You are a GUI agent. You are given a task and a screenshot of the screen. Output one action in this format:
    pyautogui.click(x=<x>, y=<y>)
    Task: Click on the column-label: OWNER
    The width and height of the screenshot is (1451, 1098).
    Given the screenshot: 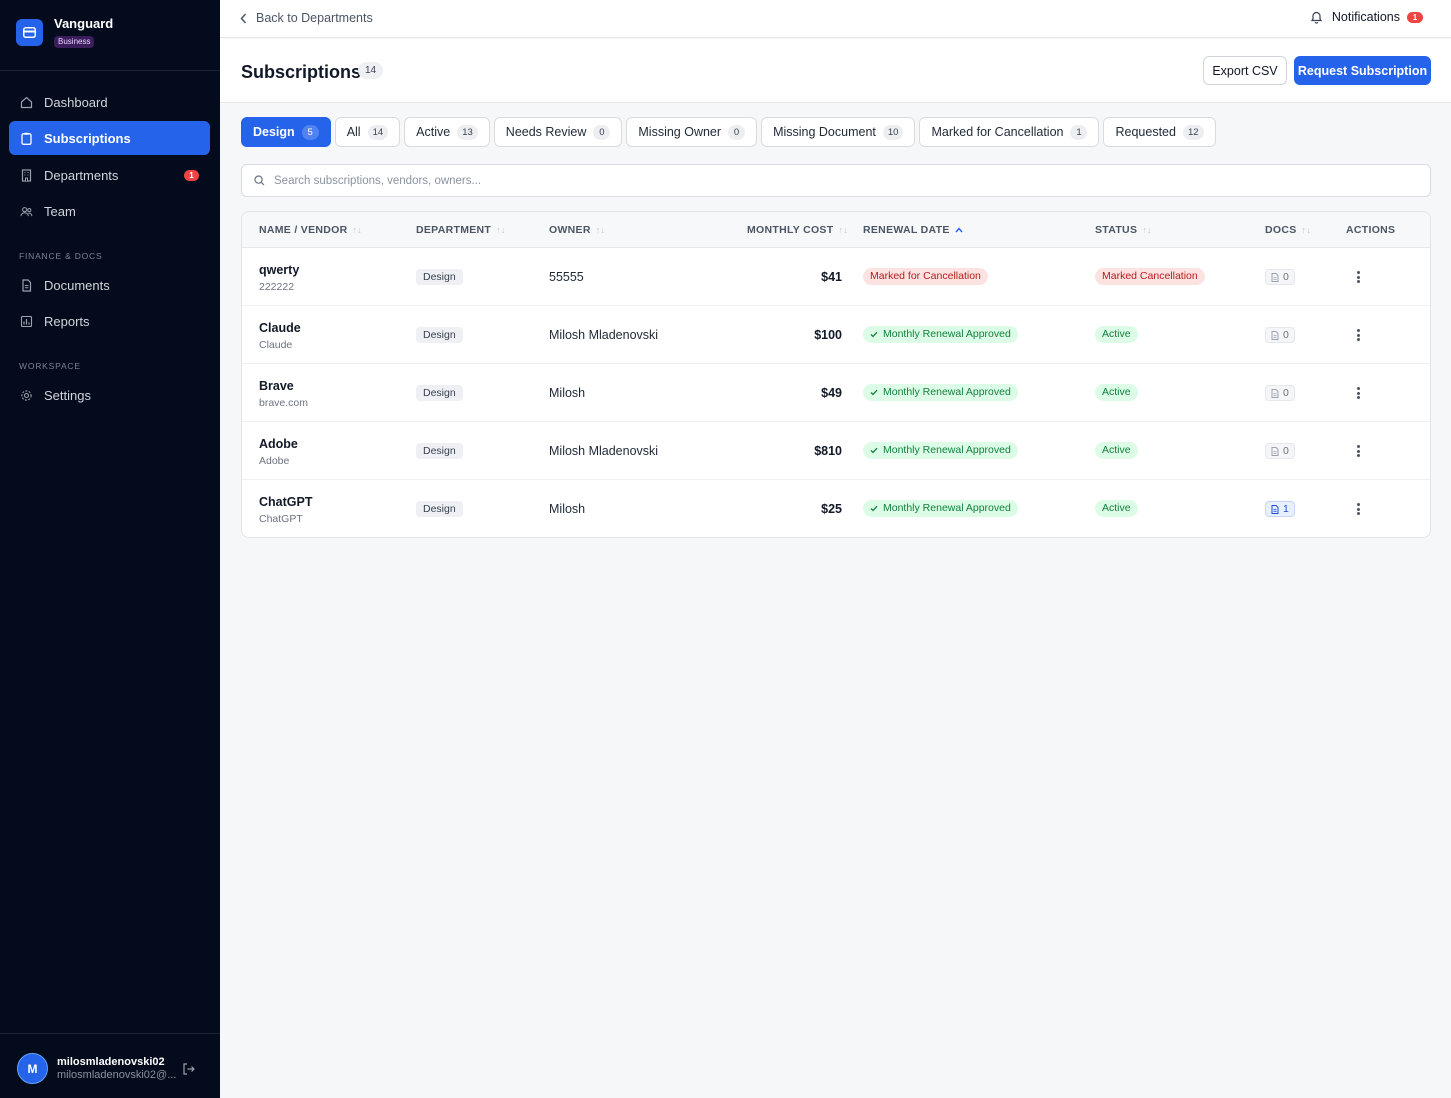 What is the action you would take?
    pyautogui.click(x=570, y=230)
    